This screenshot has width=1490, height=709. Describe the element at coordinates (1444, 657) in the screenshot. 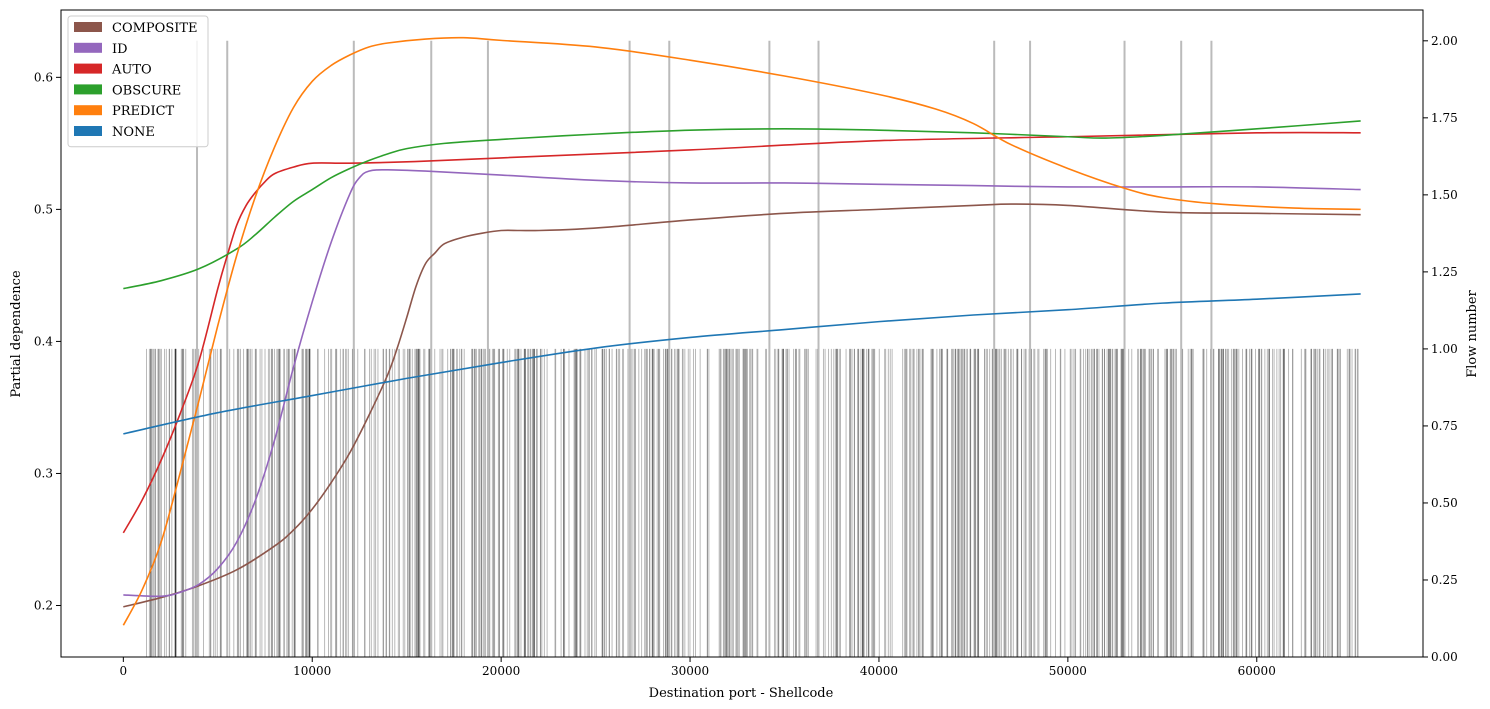

I see `y2-tick-label: 0.00` at that location.